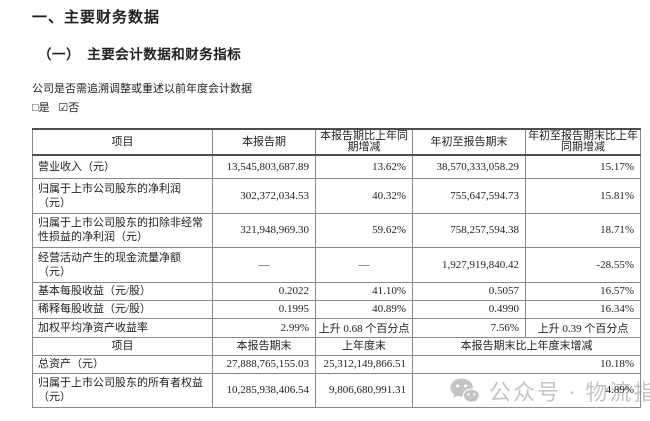  Describe the element at coordinates (583, 309) in the screenshot. I see `cell-value: 16.34%` at that location.